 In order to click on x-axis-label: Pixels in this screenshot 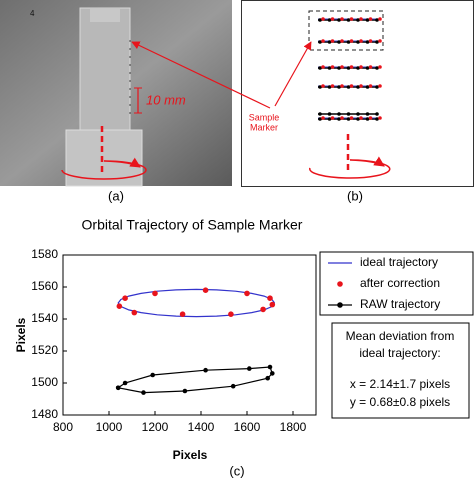, I will do `click(190, 455)`.